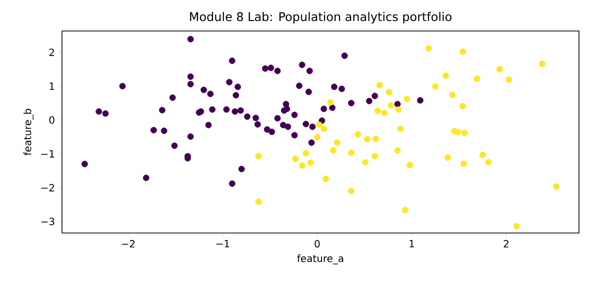  Describe the element at coordinates (47, 222) in the screenshot. I see `y-tick-label: −3` at that location.